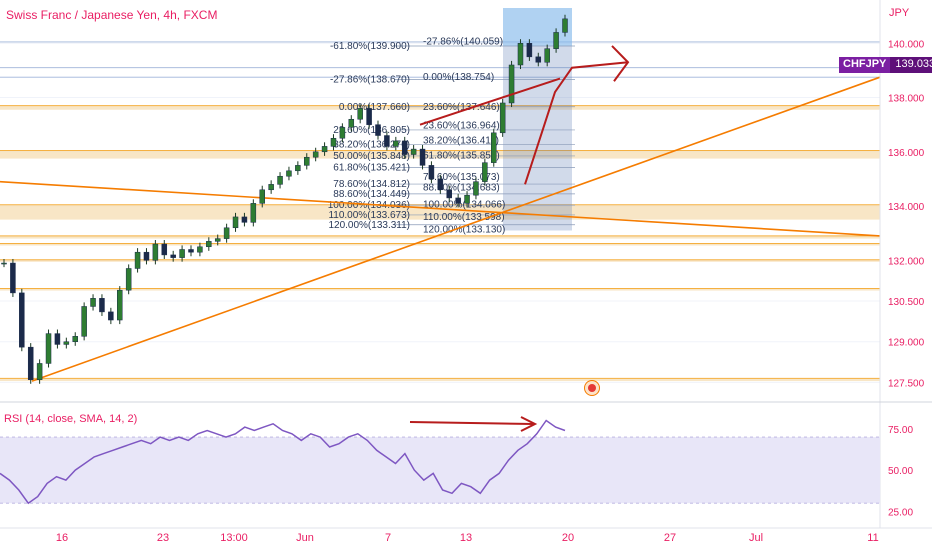 This screenshot has width=932, height=550. I want to click on price-tick-label: 136.000, so click(906, 153).